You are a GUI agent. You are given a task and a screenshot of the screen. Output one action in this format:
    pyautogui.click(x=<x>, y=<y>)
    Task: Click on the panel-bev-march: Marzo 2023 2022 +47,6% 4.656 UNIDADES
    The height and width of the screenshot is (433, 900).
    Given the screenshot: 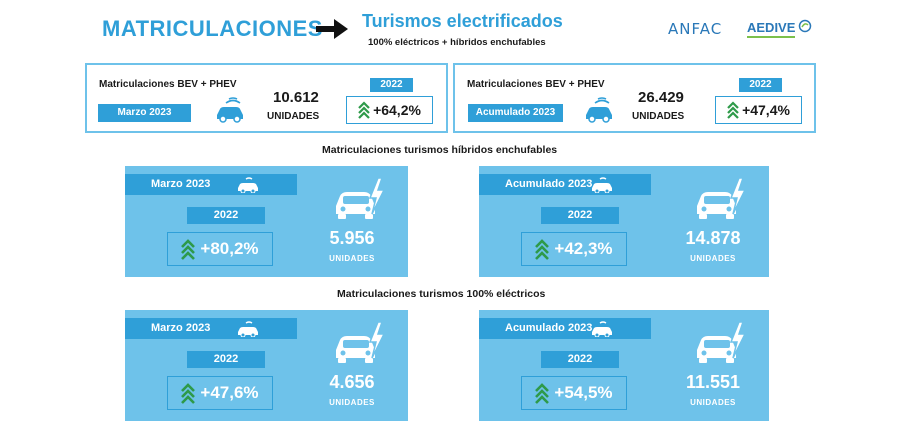 What is the action you would take?
    pyautogui.click(x=266, y=365)
    